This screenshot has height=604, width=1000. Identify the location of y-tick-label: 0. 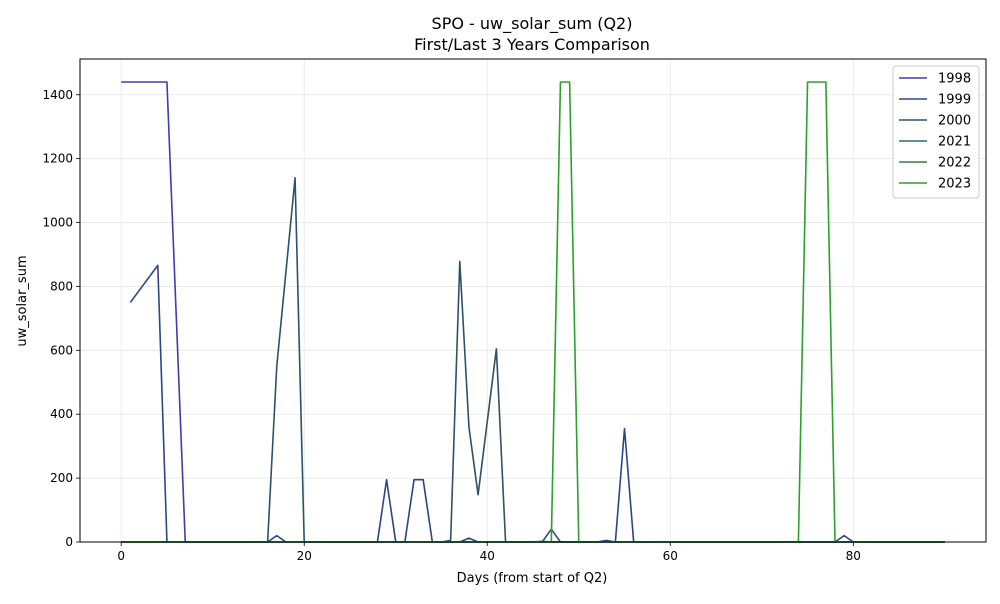
(69, 542).